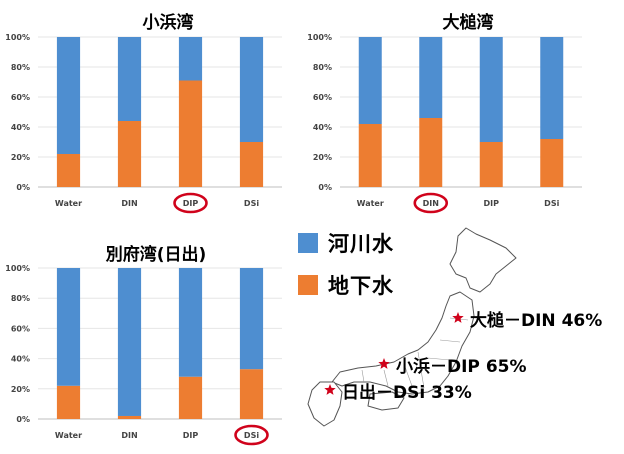 This screenshot has width=624, height=454. Describe the element at coordinates (156, 254) in the screenshot. I see `chart-title: 別府湾(日出)` at that location.